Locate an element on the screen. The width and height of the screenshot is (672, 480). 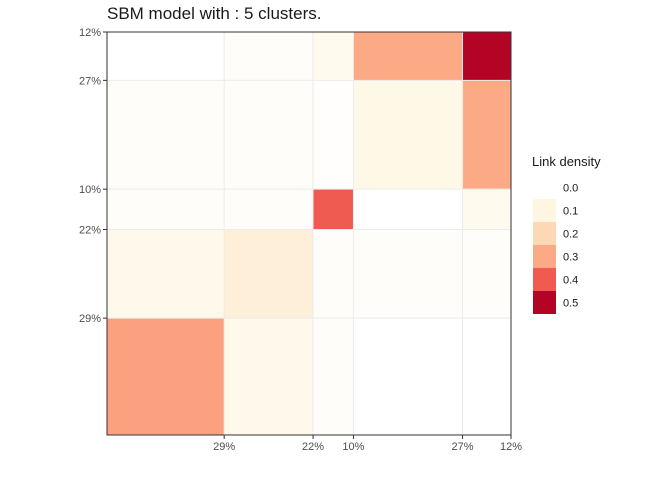
x-tick-label: 27% is located at coordinates (463, 447).